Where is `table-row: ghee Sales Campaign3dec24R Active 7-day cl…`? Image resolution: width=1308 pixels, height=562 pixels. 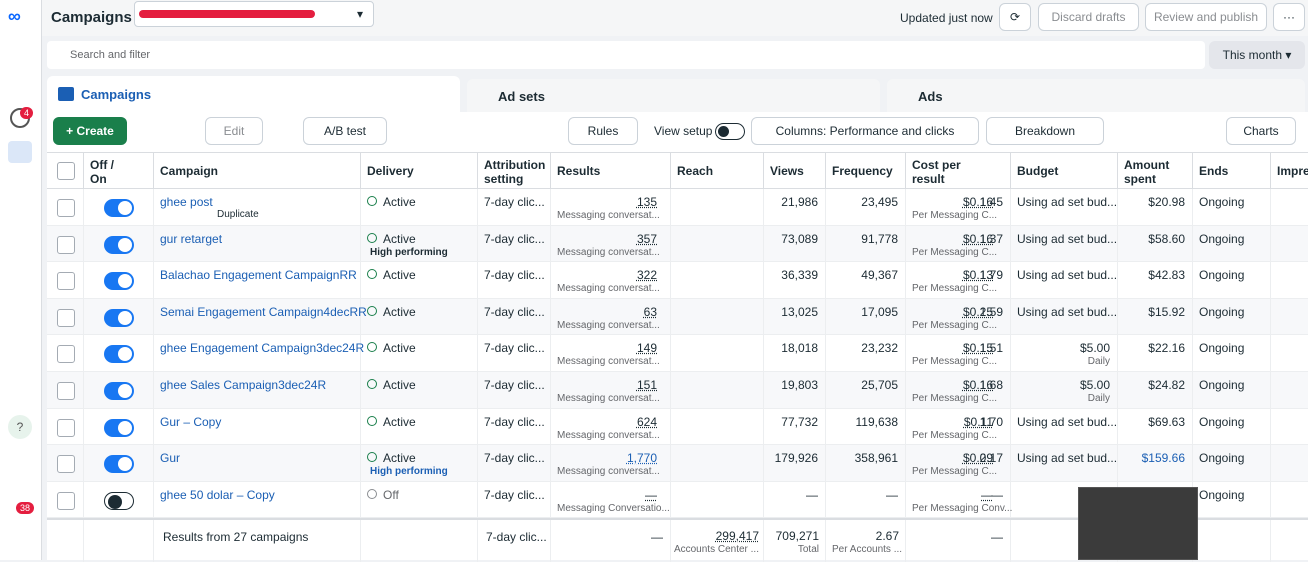
table-row: ghee Sales Campaign3dec24R Active 7-day cl… is located at coordinates (677, 390).